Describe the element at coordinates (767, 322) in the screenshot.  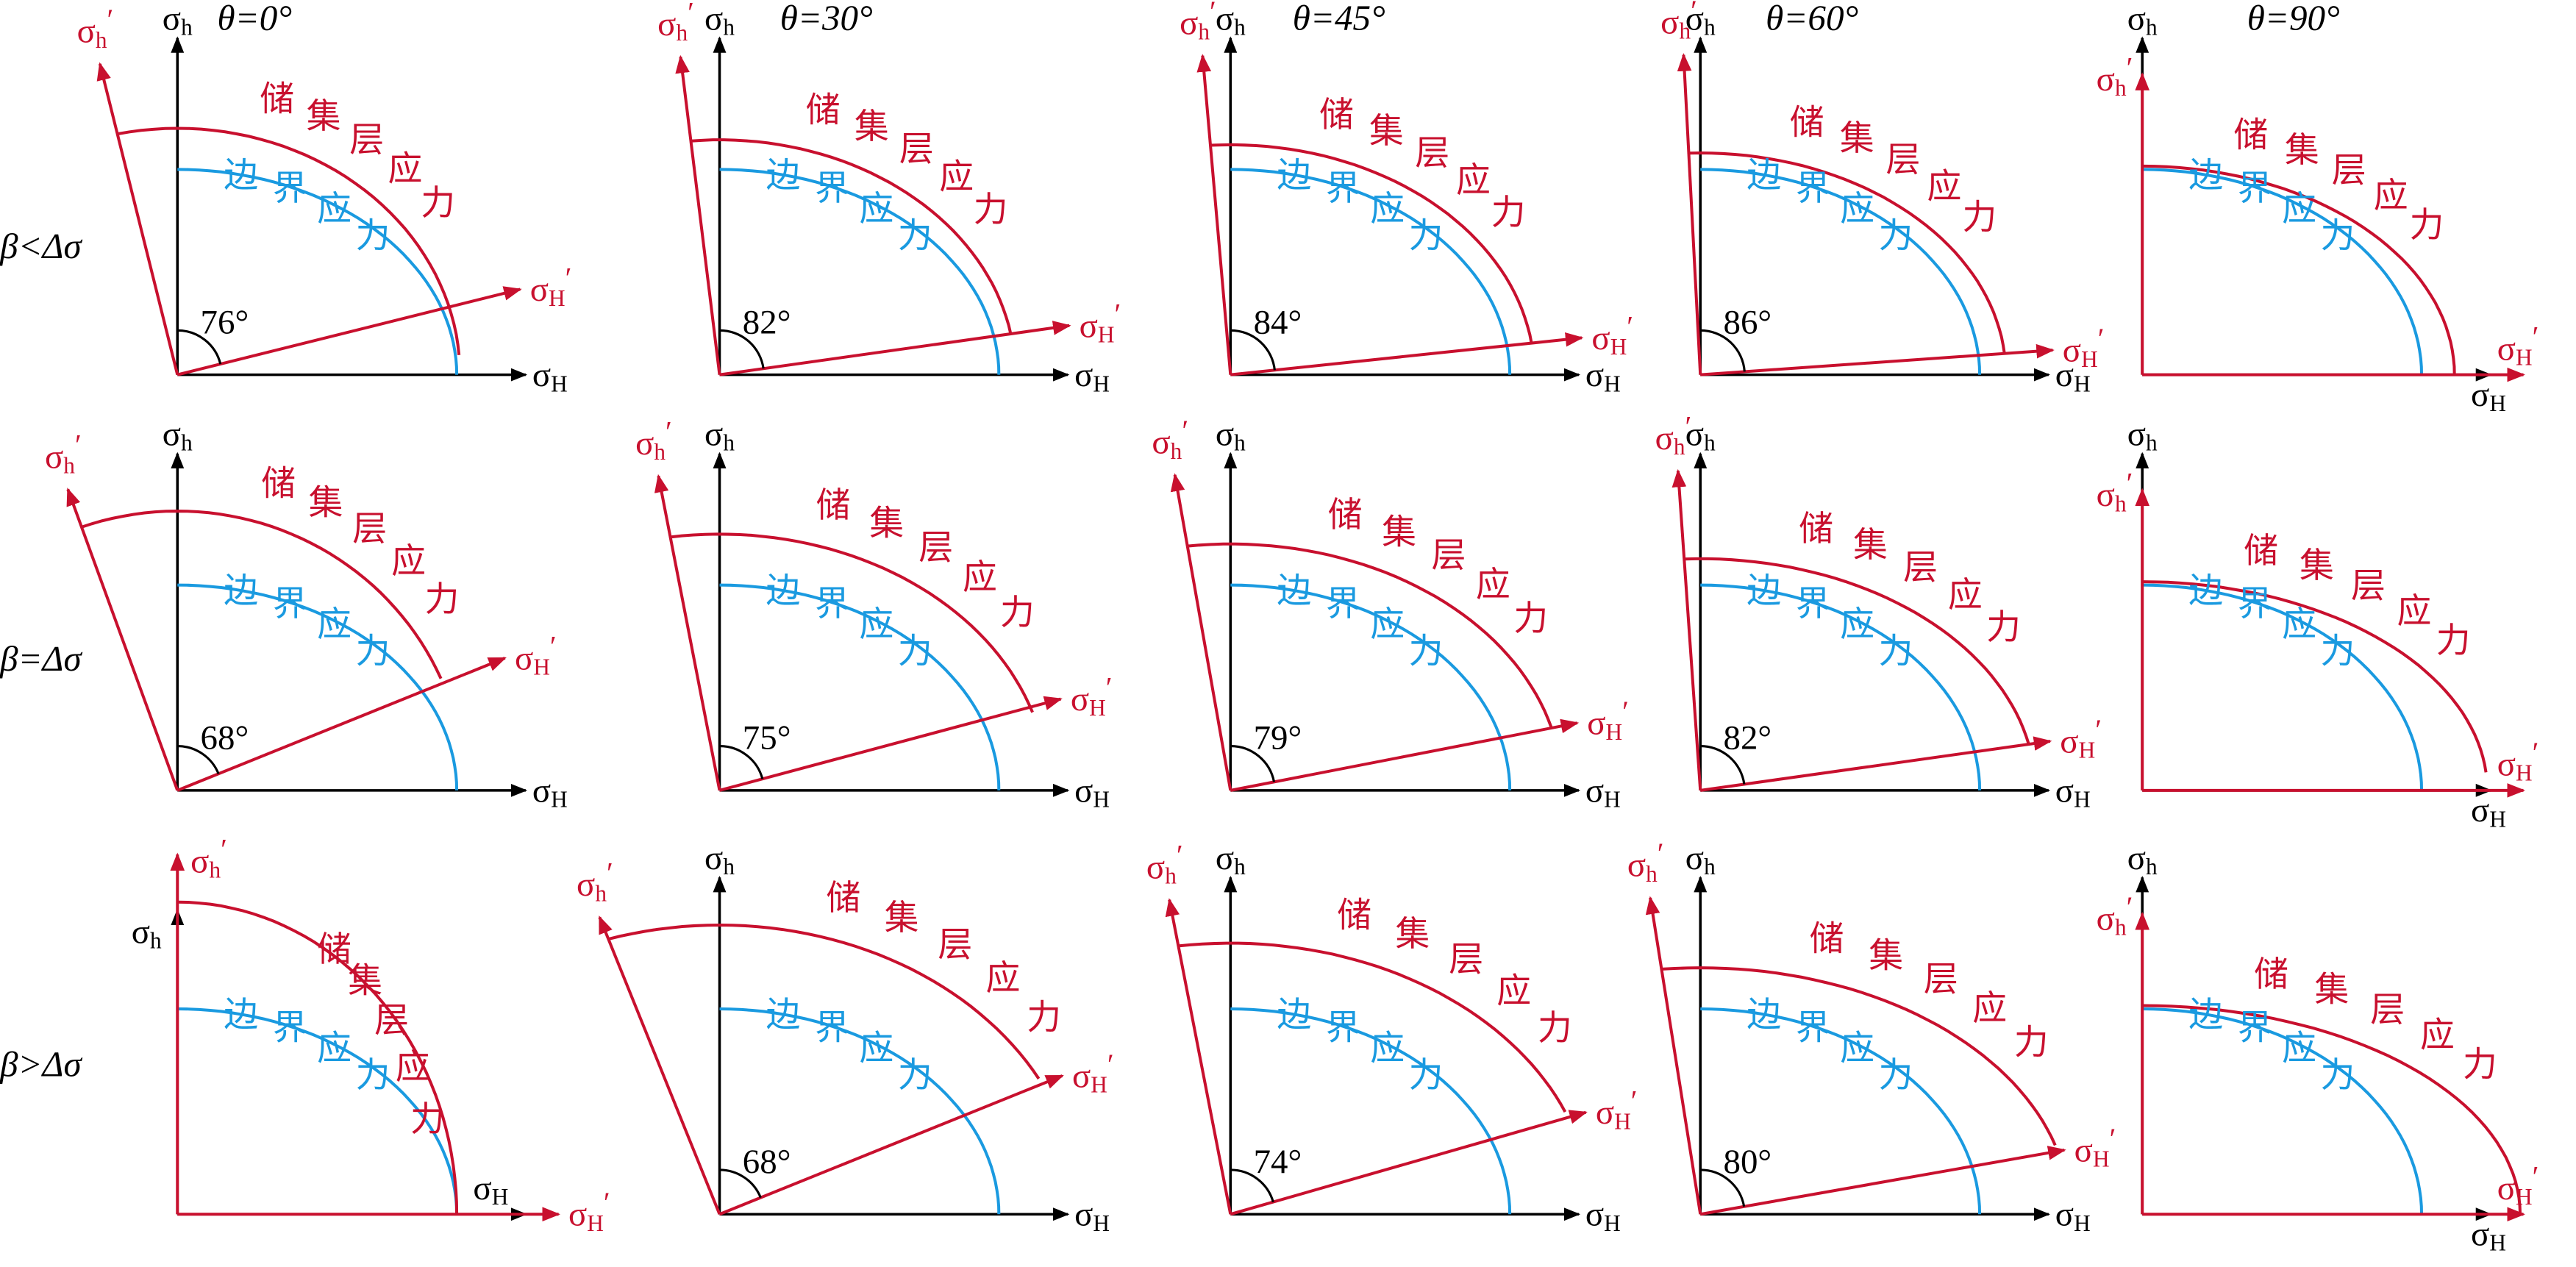
I see `angle-label: 82°` at that location.